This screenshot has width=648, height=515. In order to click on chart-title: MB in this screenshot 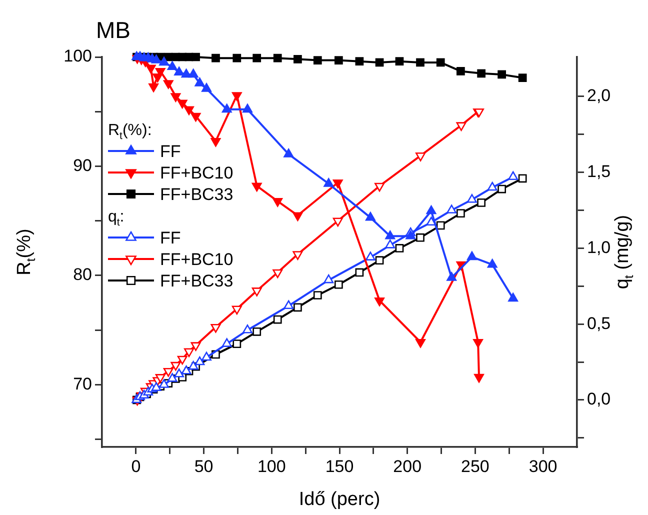, I will do `click(113, 30)`.